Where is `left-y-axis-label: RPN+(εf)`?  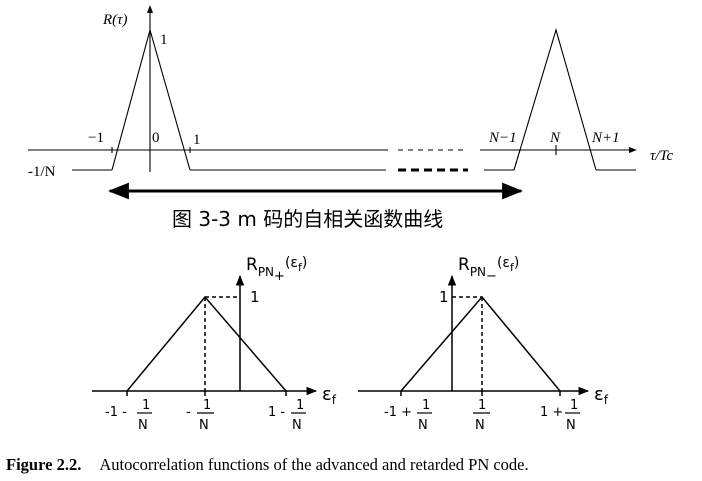
left-y-axis-label: RPN+(εf) is located at coordinates (276, 269).